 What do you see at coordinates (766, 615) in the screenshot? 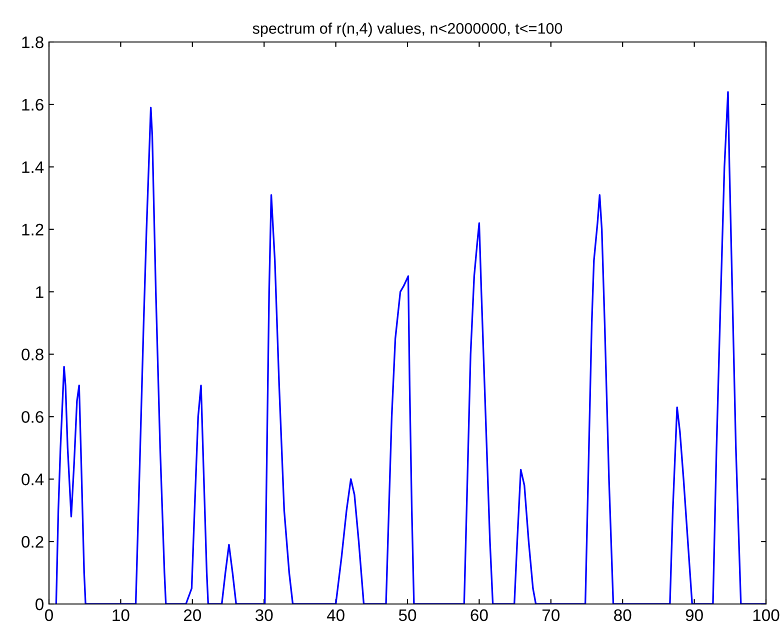
I see `x-tick-label: 100` at bounding box center [766, 615].